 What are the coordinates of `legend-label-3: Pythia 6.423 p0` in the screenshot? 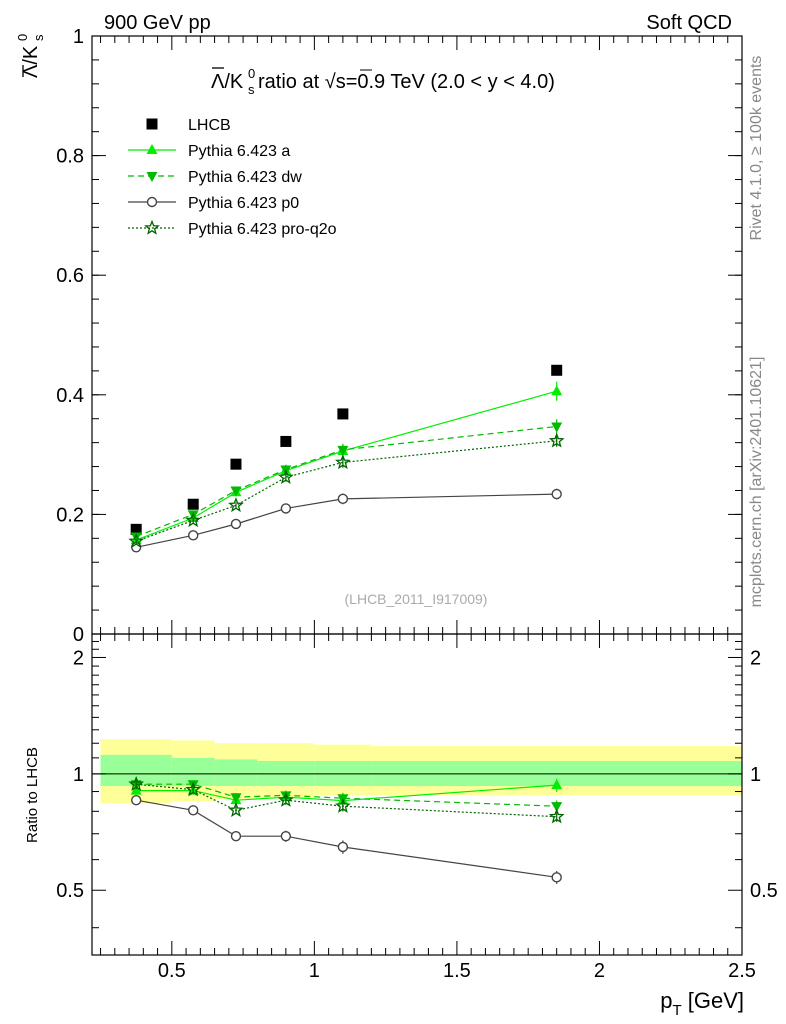 It's located at (243, 203).